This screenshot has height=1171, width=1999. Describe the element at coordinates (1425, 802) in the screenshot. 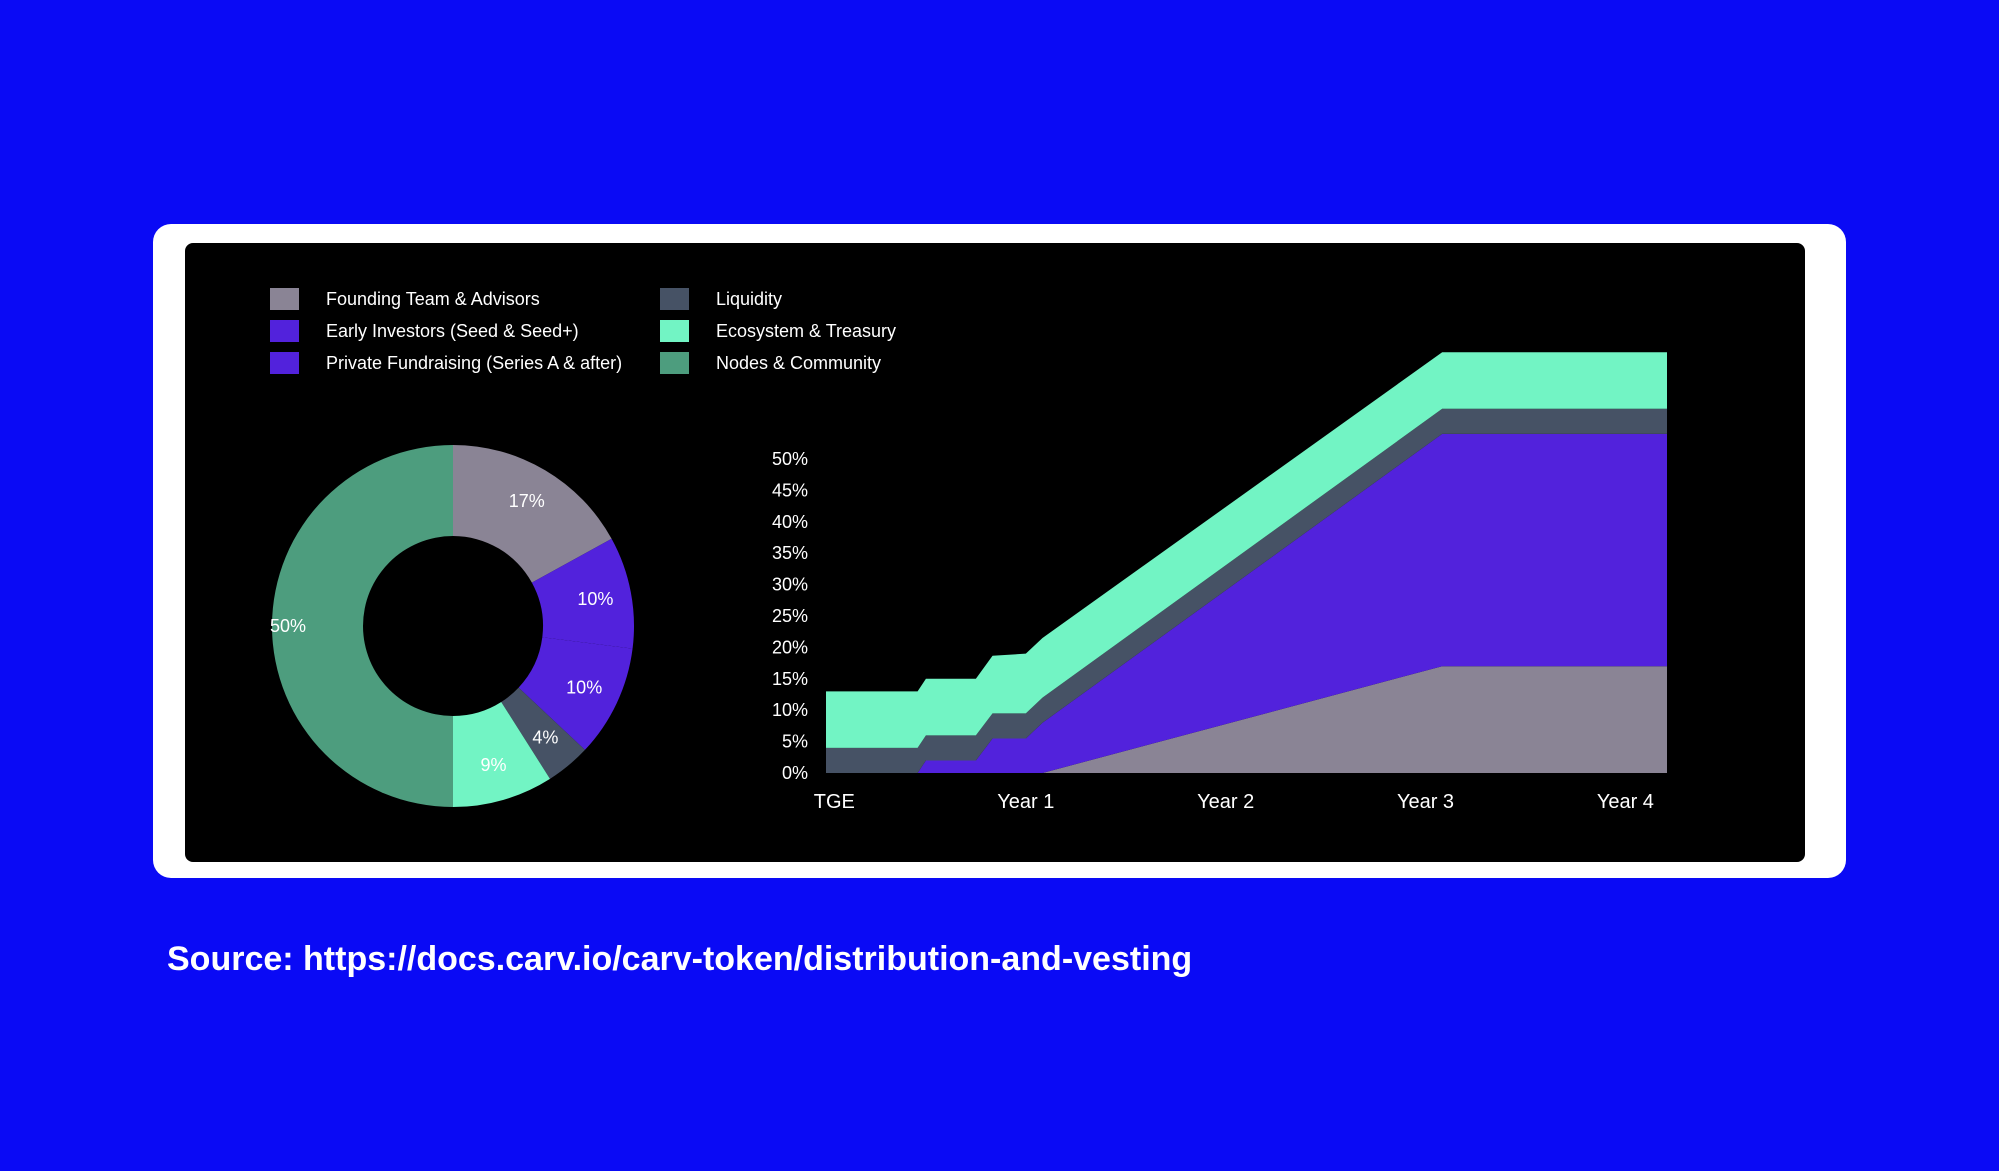

I see `x-tick-label: Year 3` at that location.